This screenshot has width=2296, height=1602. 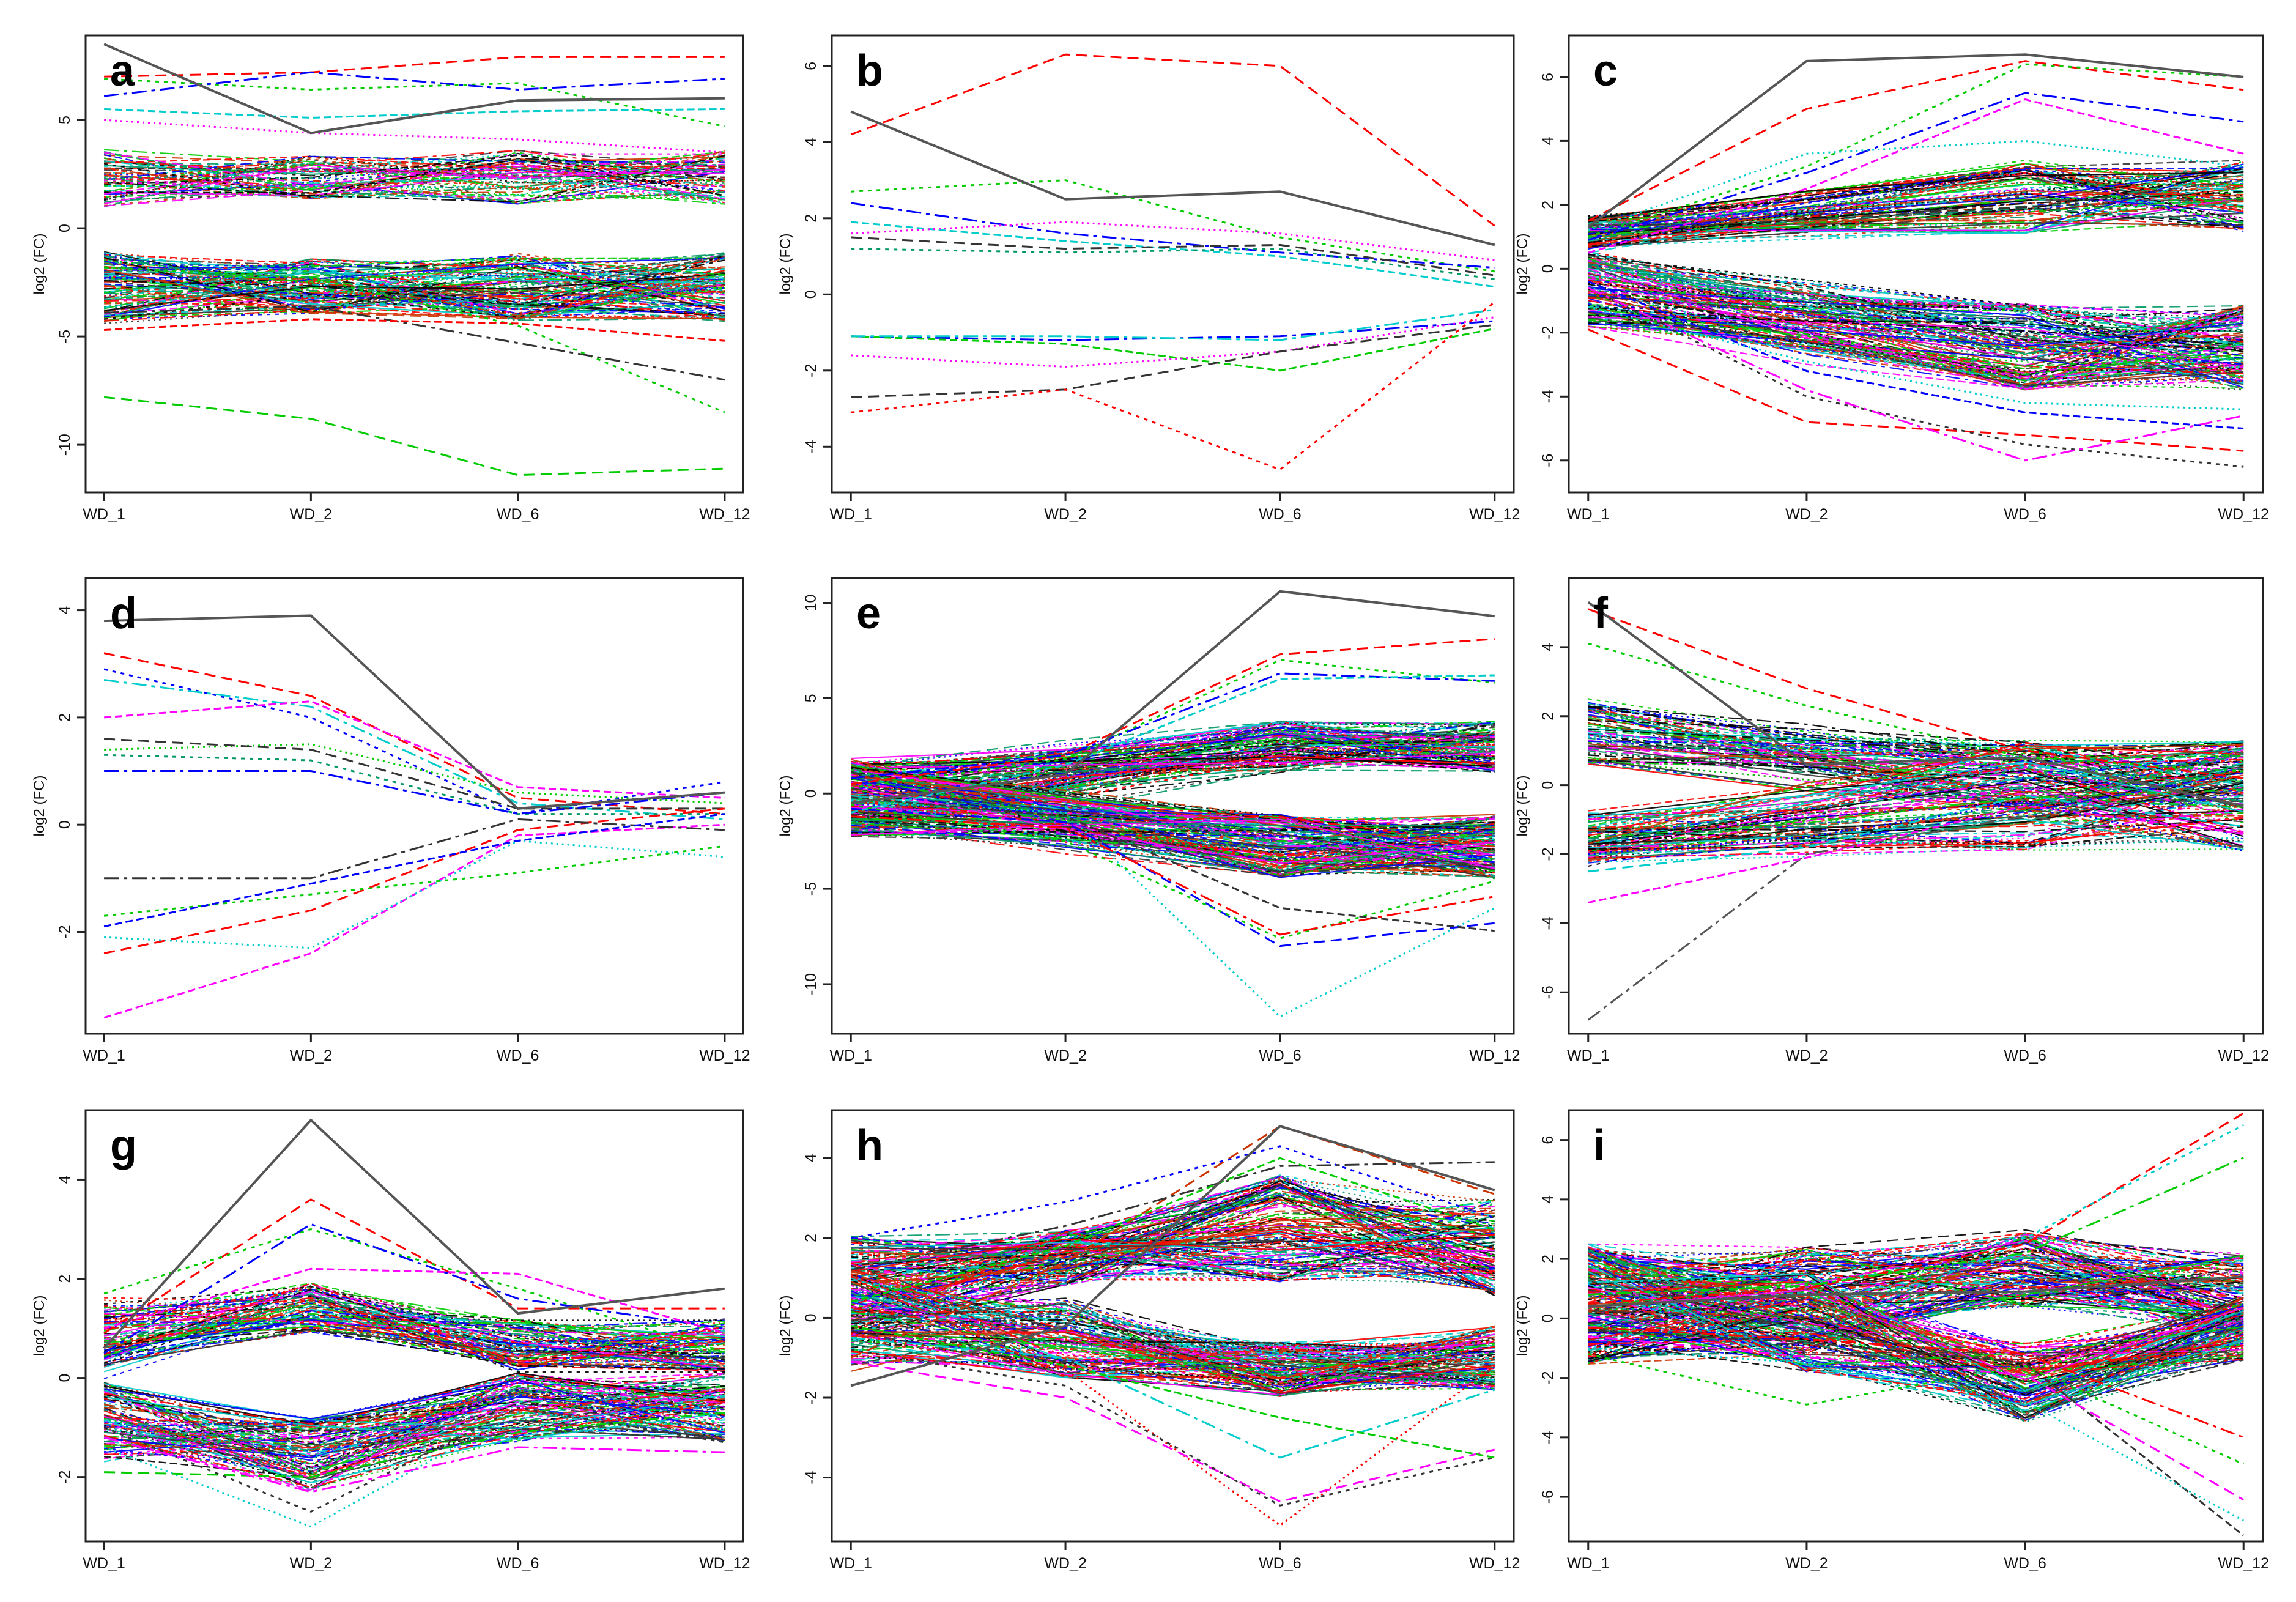 I want to click on plot-area-g, so click(x=414, y=1323).